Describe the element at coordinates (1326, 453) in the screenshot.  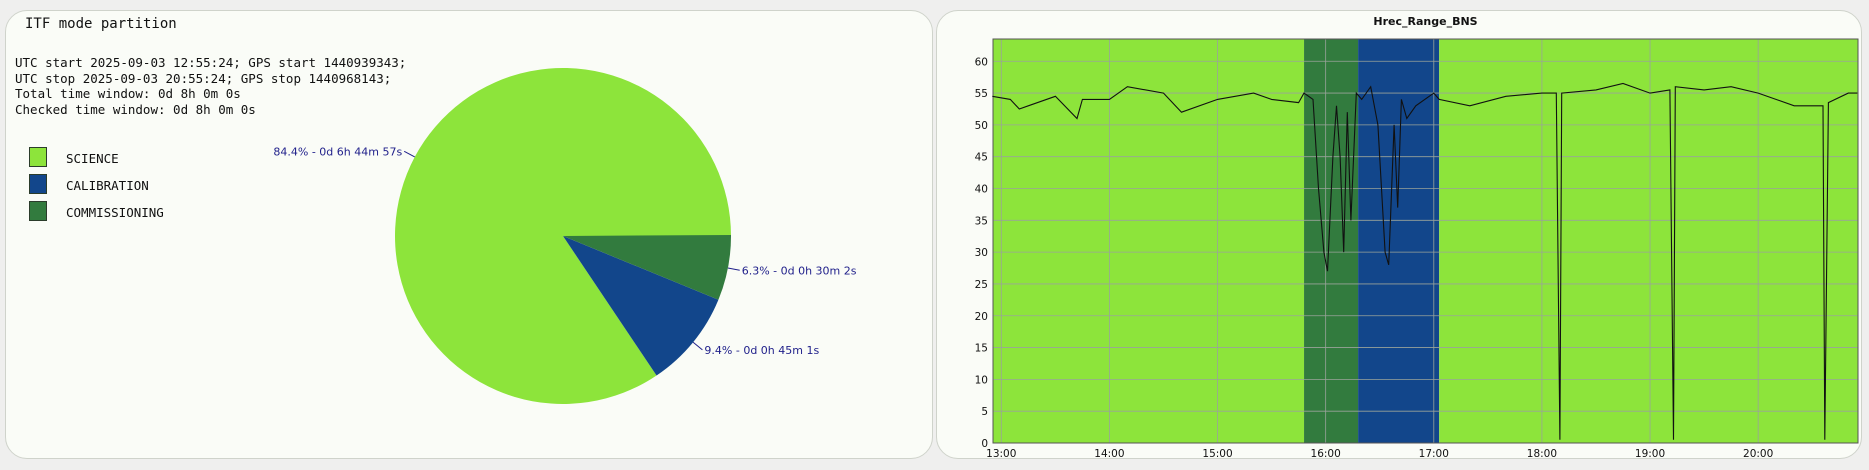
I see `x-tick-label: 16:00` at that location.